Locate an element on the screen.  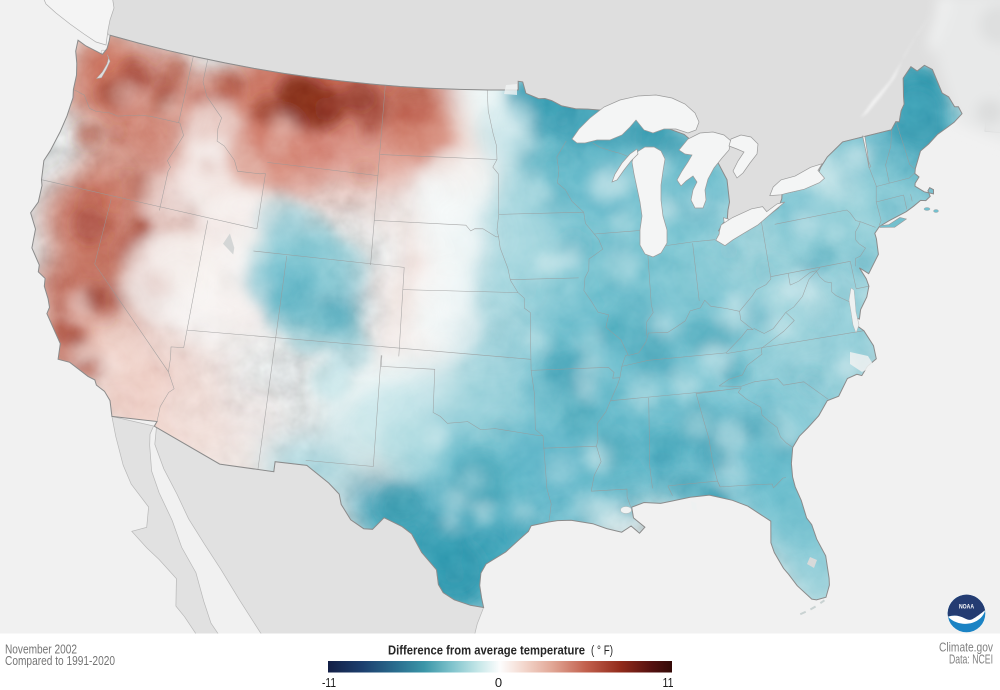
svg-text: 11 is located at coordinates (668, 682).